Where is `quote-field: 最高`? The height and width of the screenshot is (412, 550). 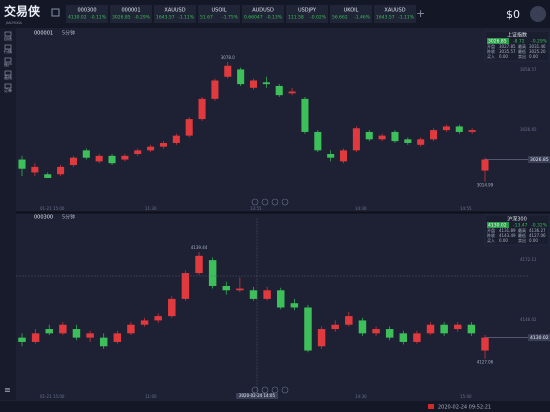 quote-field: 最高 is located at coordinates (522, 230).